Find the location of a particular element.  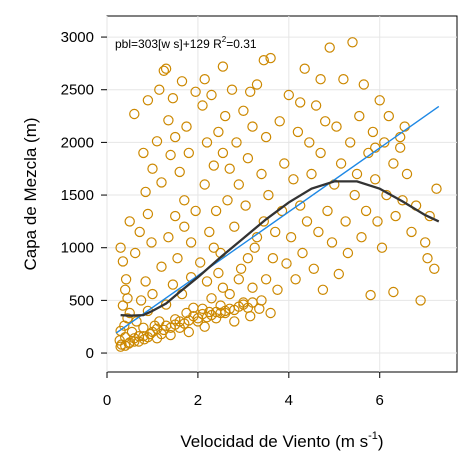

annotation-value: =0.31 is located at coordinates (241, 44).